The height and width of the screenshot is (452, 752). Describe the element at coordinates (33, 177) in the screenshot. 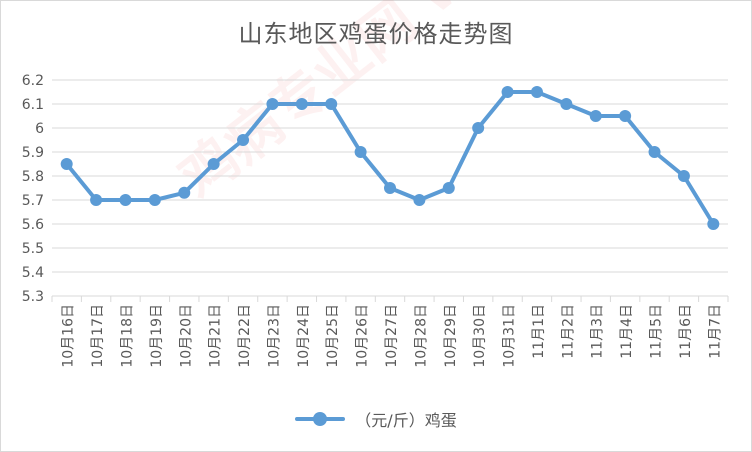

I see `y-tick-label: 5.8` at that location.